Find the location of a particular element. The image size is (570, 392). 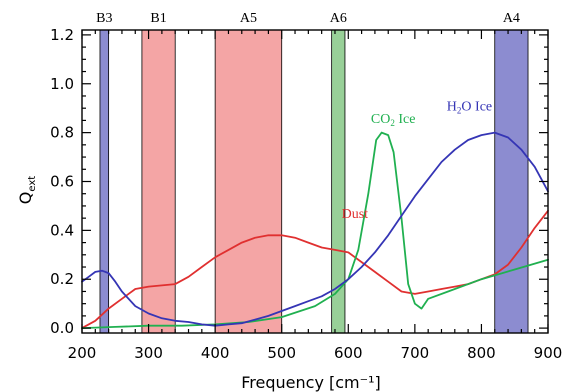

band-b1 is located at coordinates (158, 181).